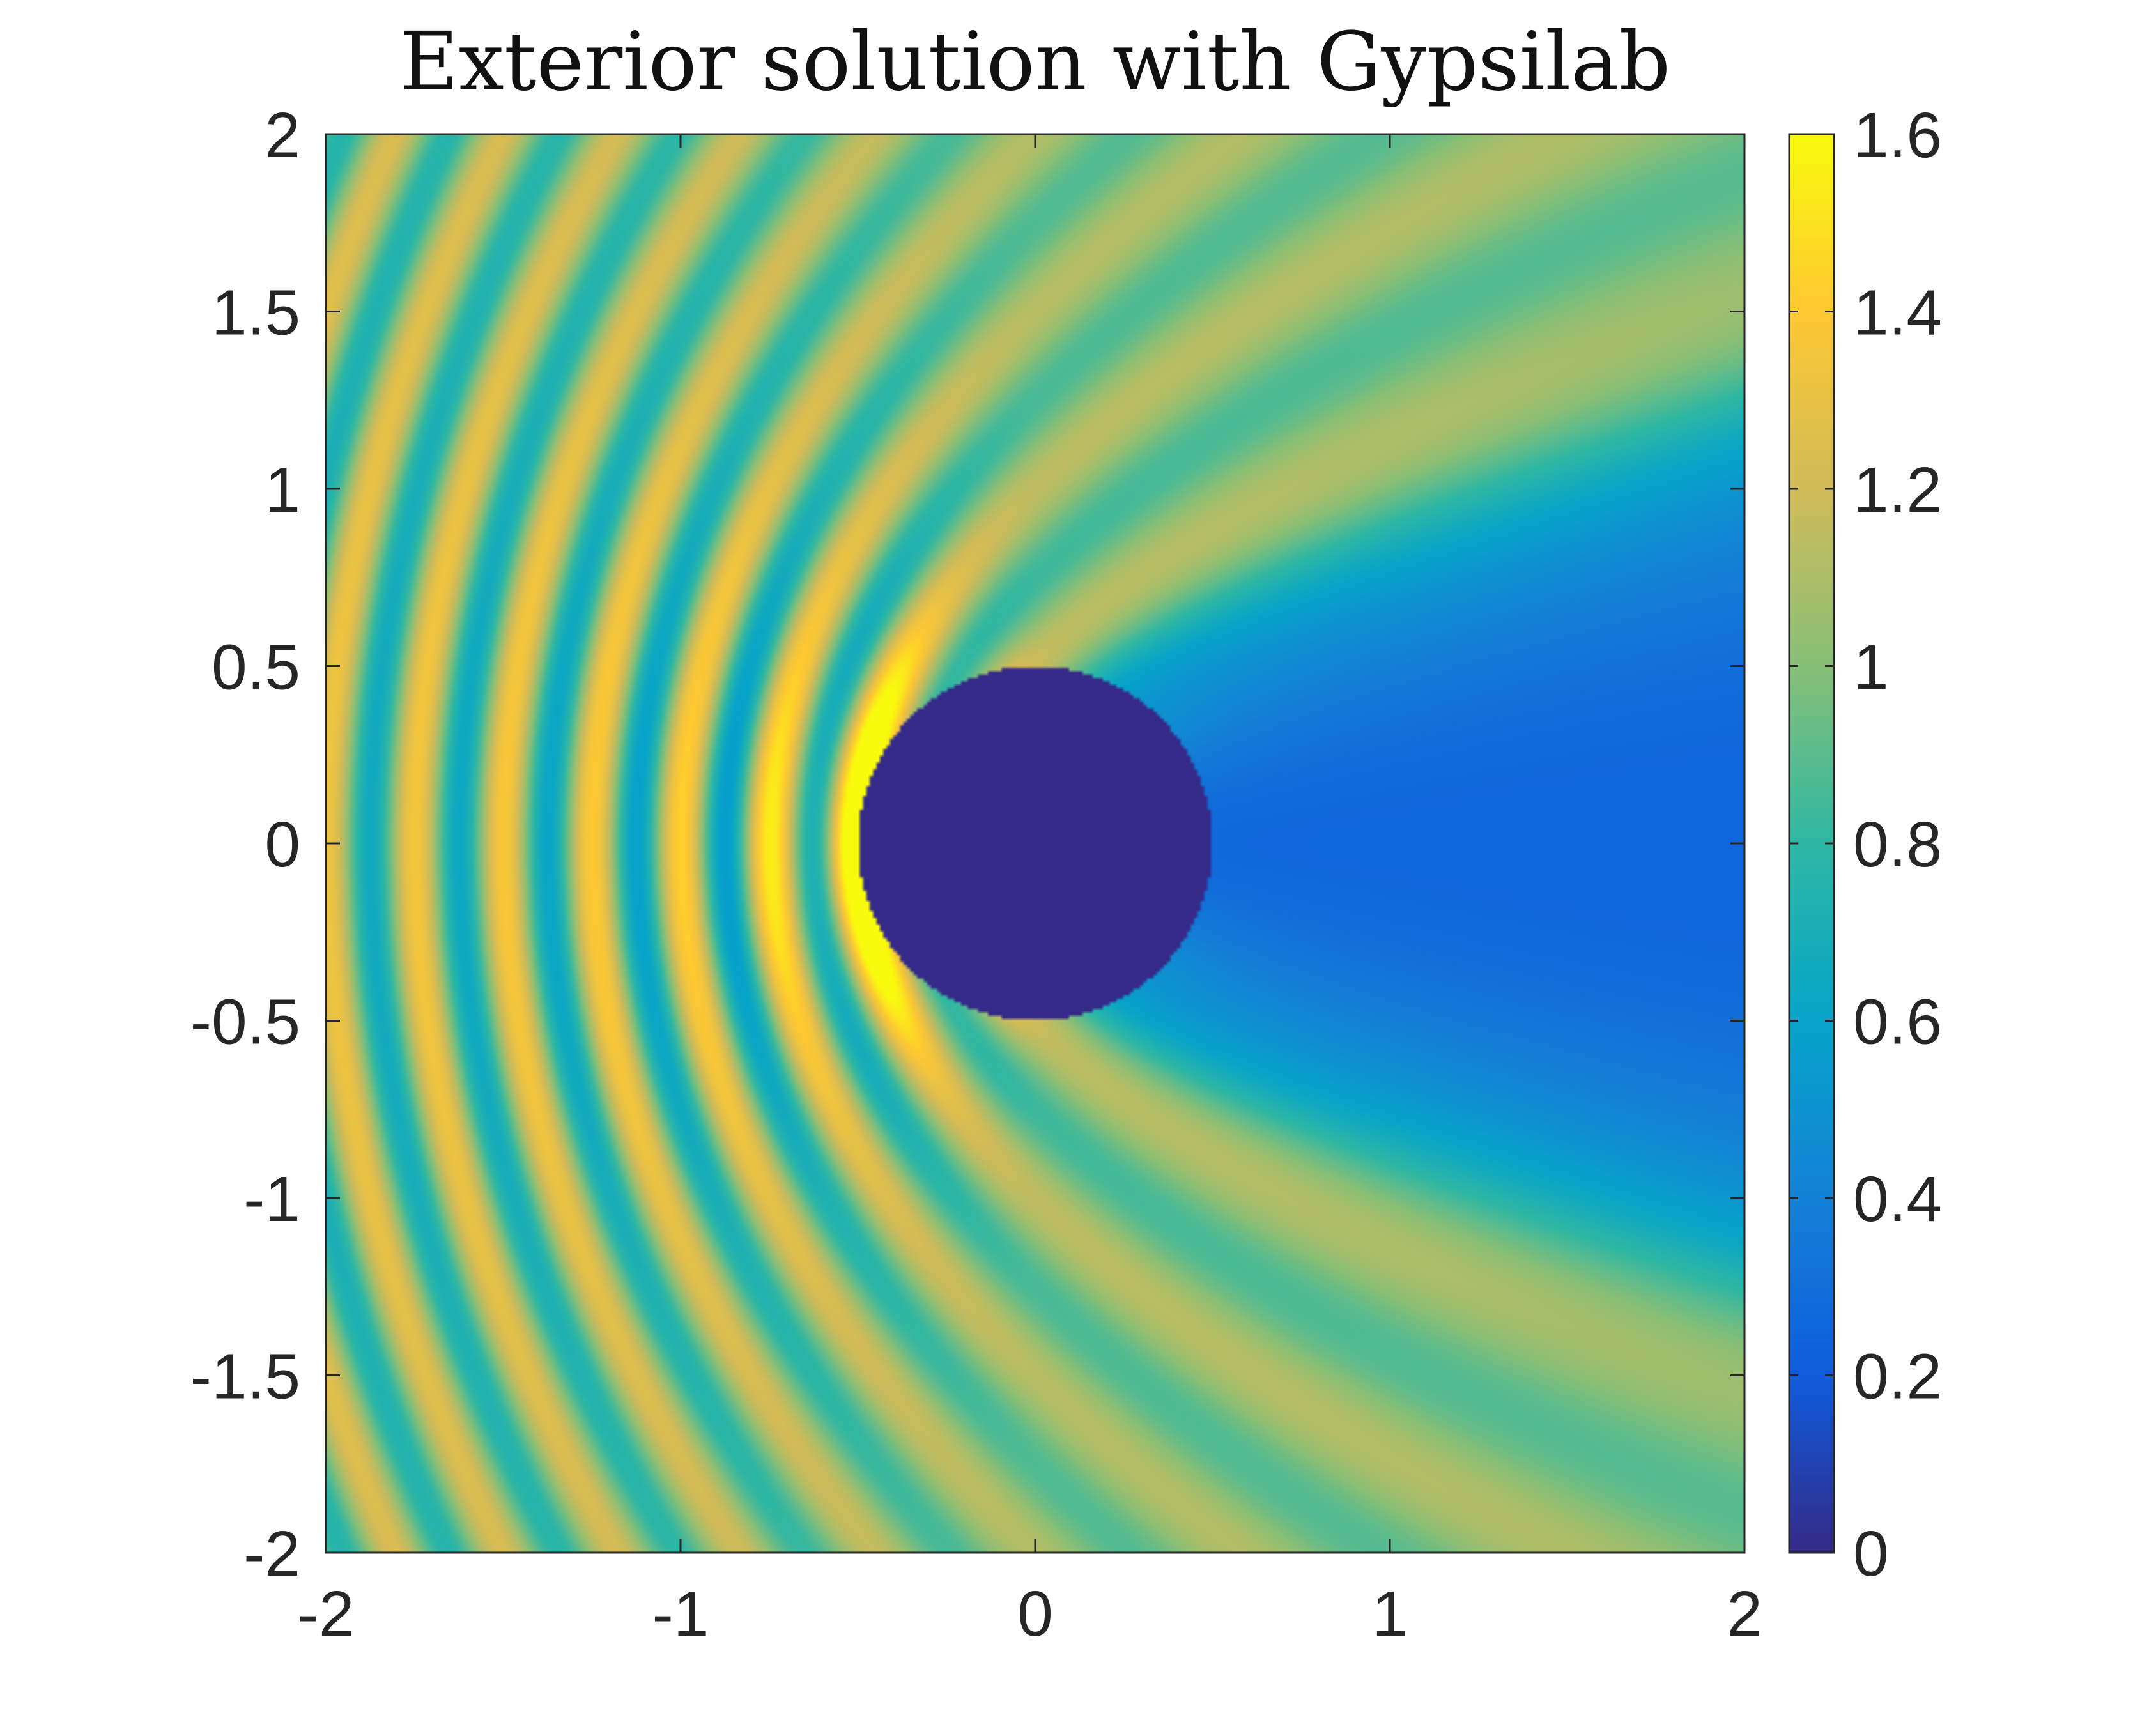 Image resolution: width=2133 pixels, height=1736 pixels. I want to click on chart-title: Exterior solution with Gypsilab, so click(1035, 62).